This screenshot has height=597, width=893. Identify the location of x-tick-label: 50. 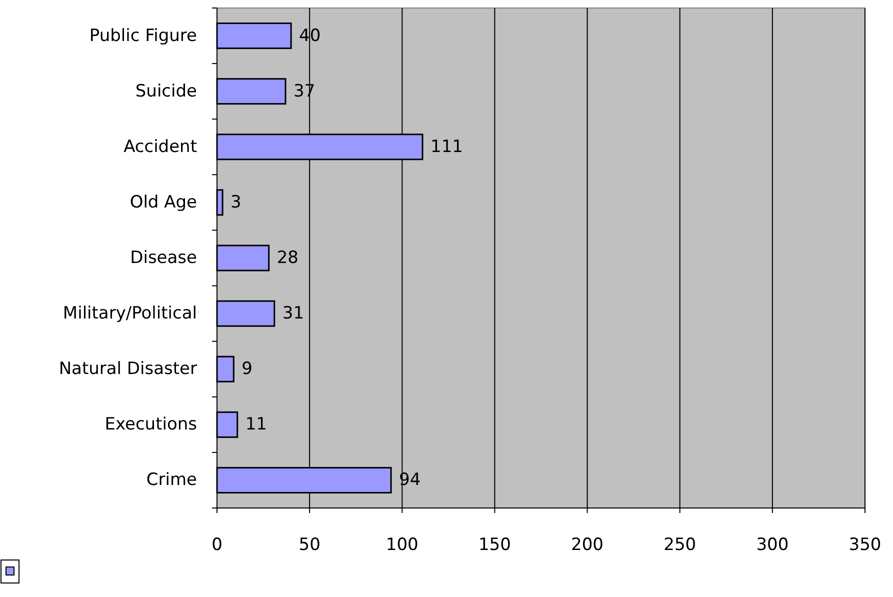
(309, 545).